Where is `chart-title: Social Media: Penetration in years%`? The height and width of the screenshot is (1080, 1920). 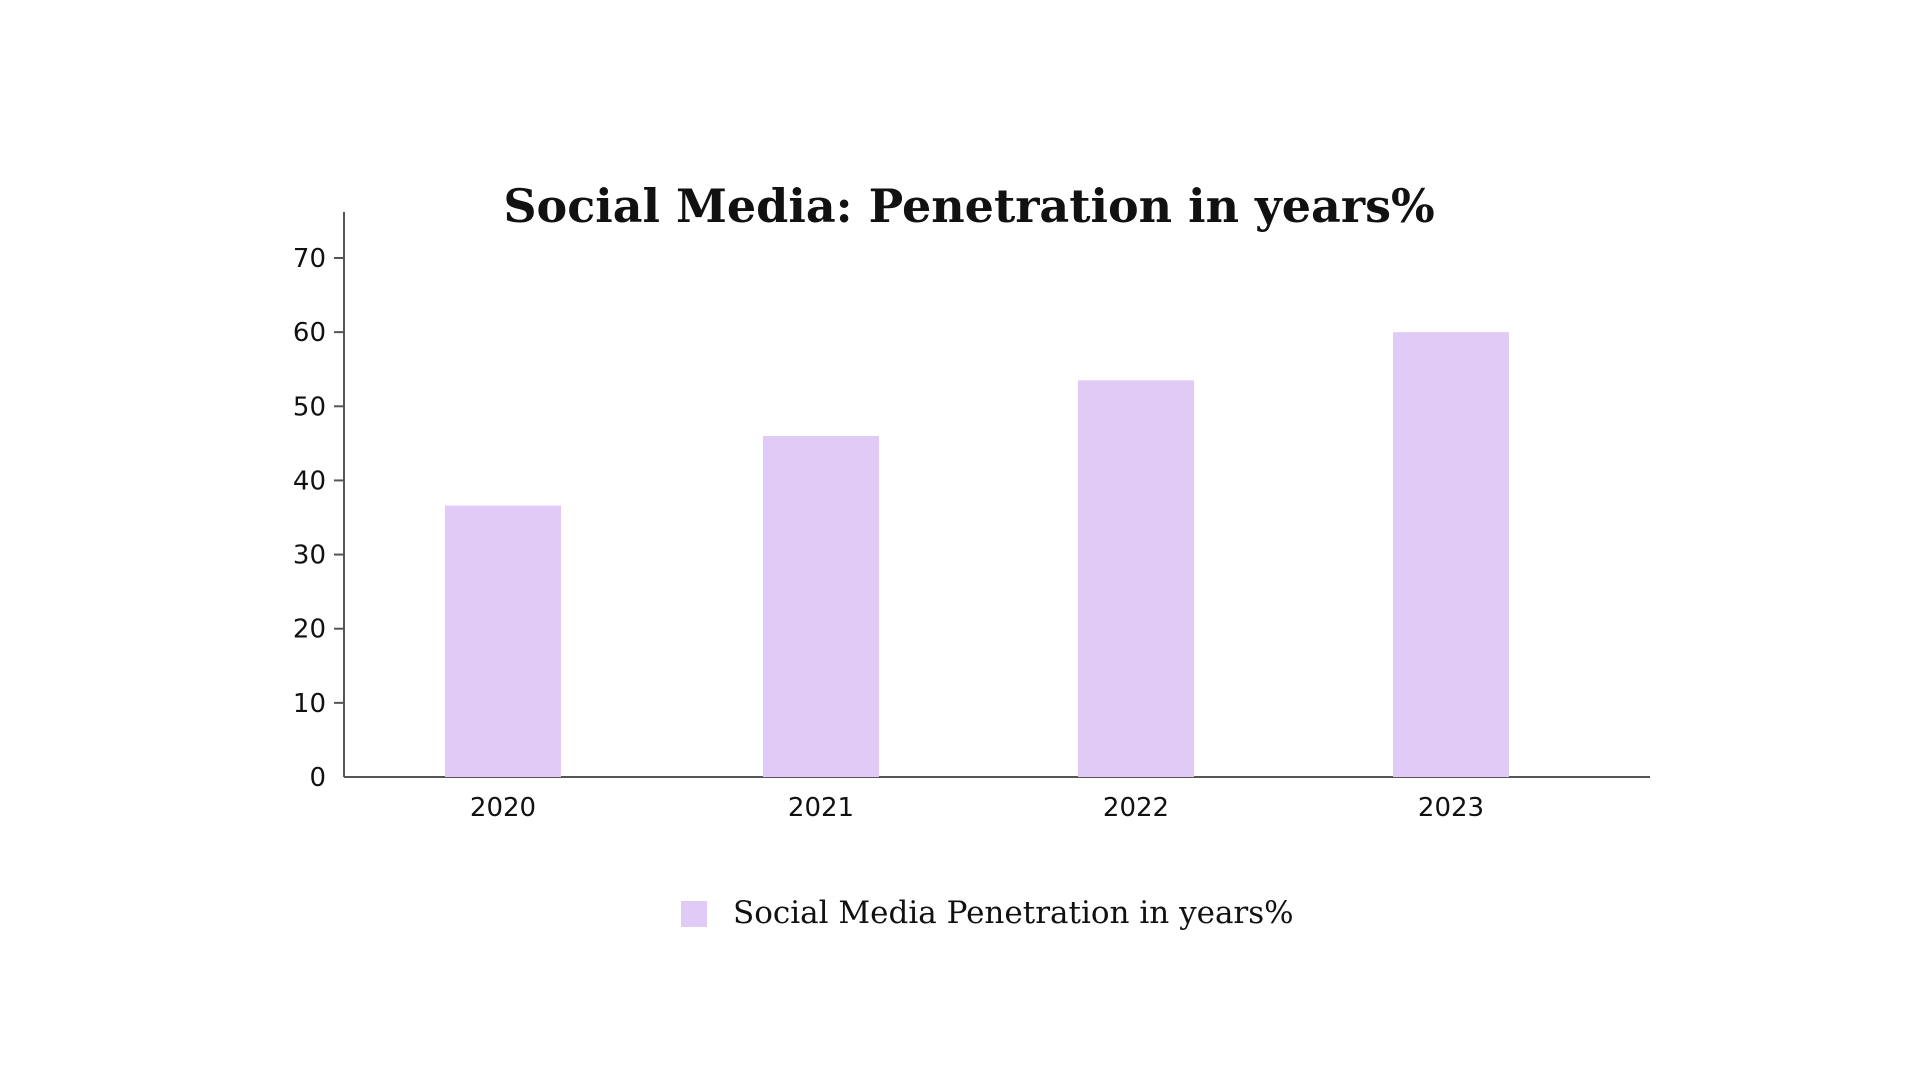 chart-title: Social Media: Penetration in years% is located at coordinates (968, 206).